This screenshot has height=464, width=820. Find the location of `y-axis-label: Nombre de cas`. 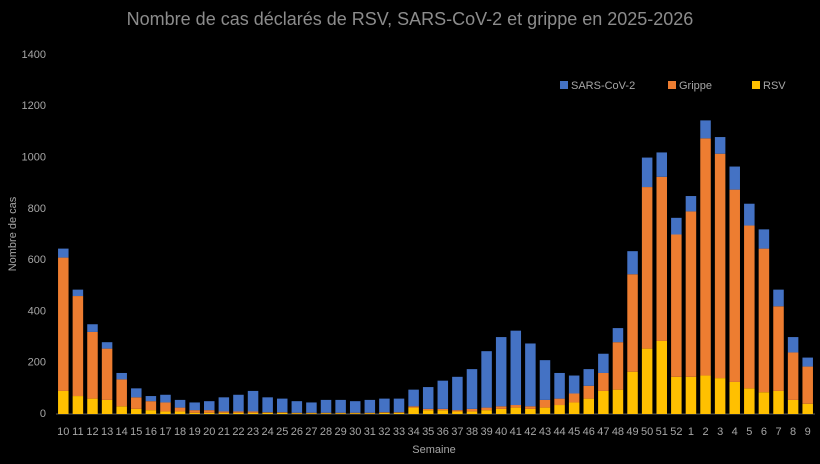

y-axis-label: Nombre de cas is located at coordinates (13, 233).